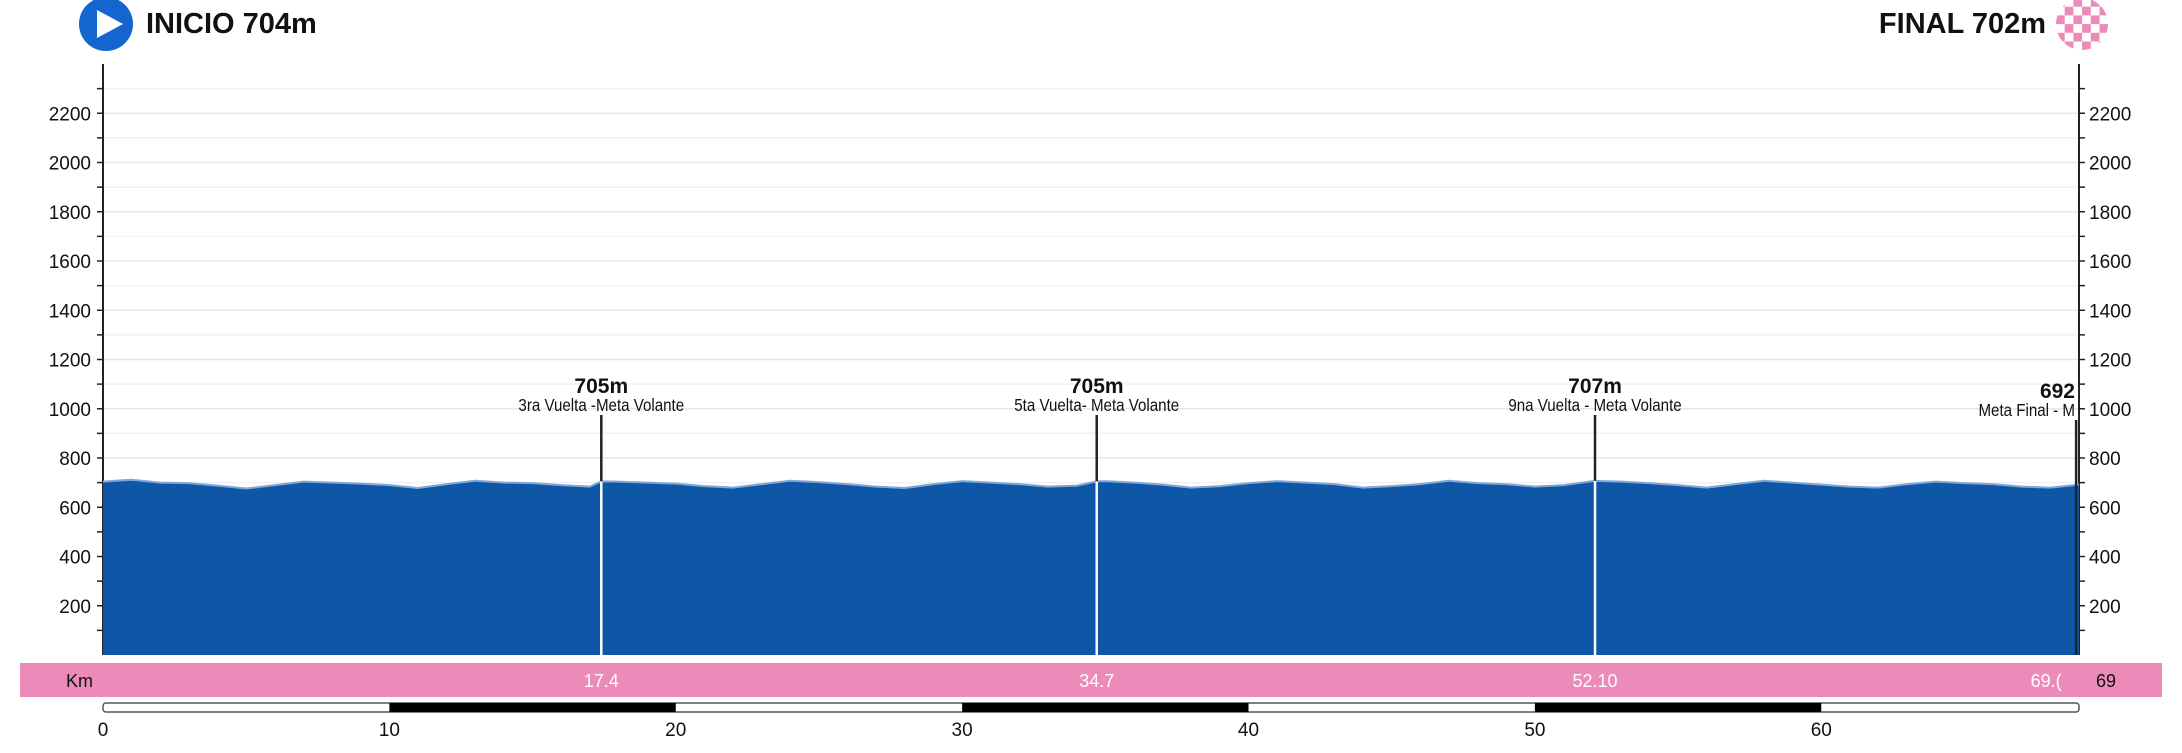  I want to click on waypoint-name-label: 9na Vuelta - Meta Volante, so click(1594, 405).